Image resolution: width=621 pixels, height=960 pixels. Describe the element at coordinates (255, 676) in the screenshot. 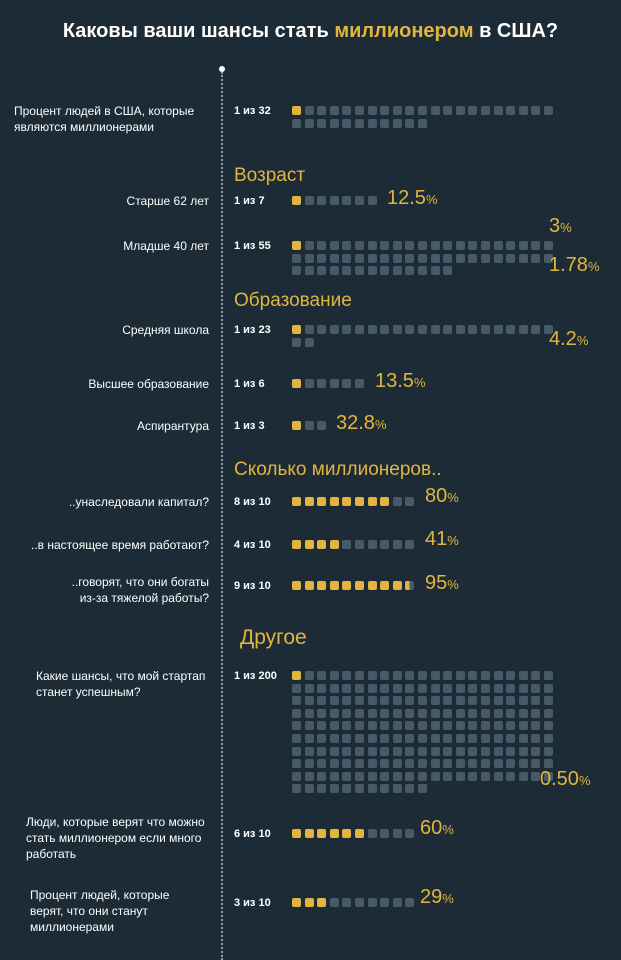

I see `ratio-label: 1 из 200` at that location.